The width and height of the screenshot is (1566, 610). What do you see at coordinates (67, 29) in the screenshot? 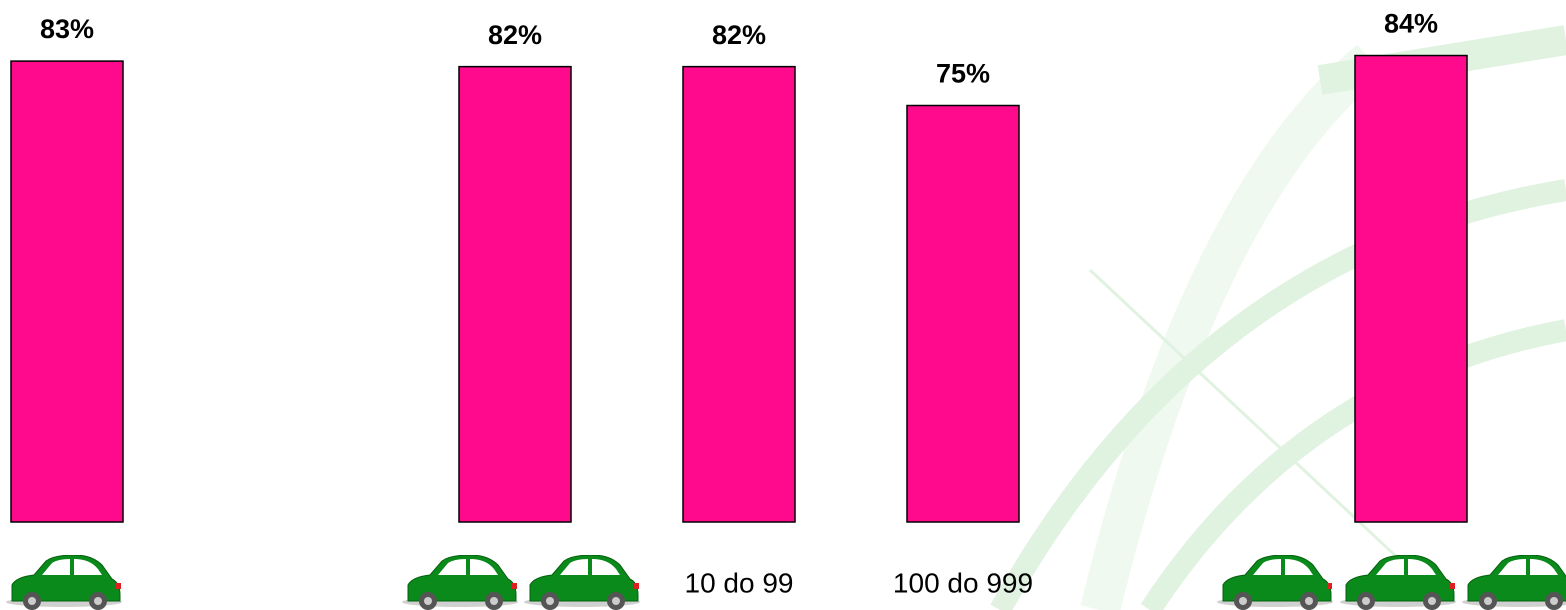
I see `value-label: 83%` at bounding box center [67, 29].